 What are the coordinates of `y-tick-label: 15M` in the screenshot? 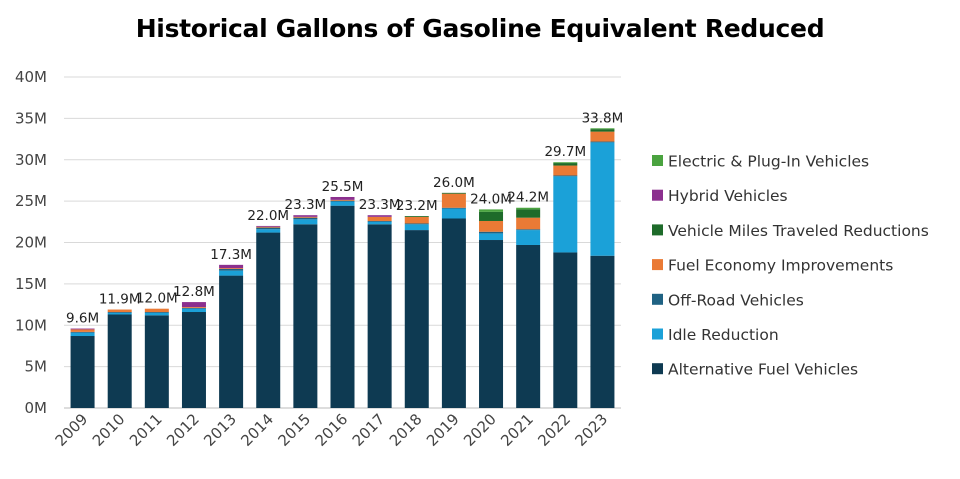 It's located at (31, 284).